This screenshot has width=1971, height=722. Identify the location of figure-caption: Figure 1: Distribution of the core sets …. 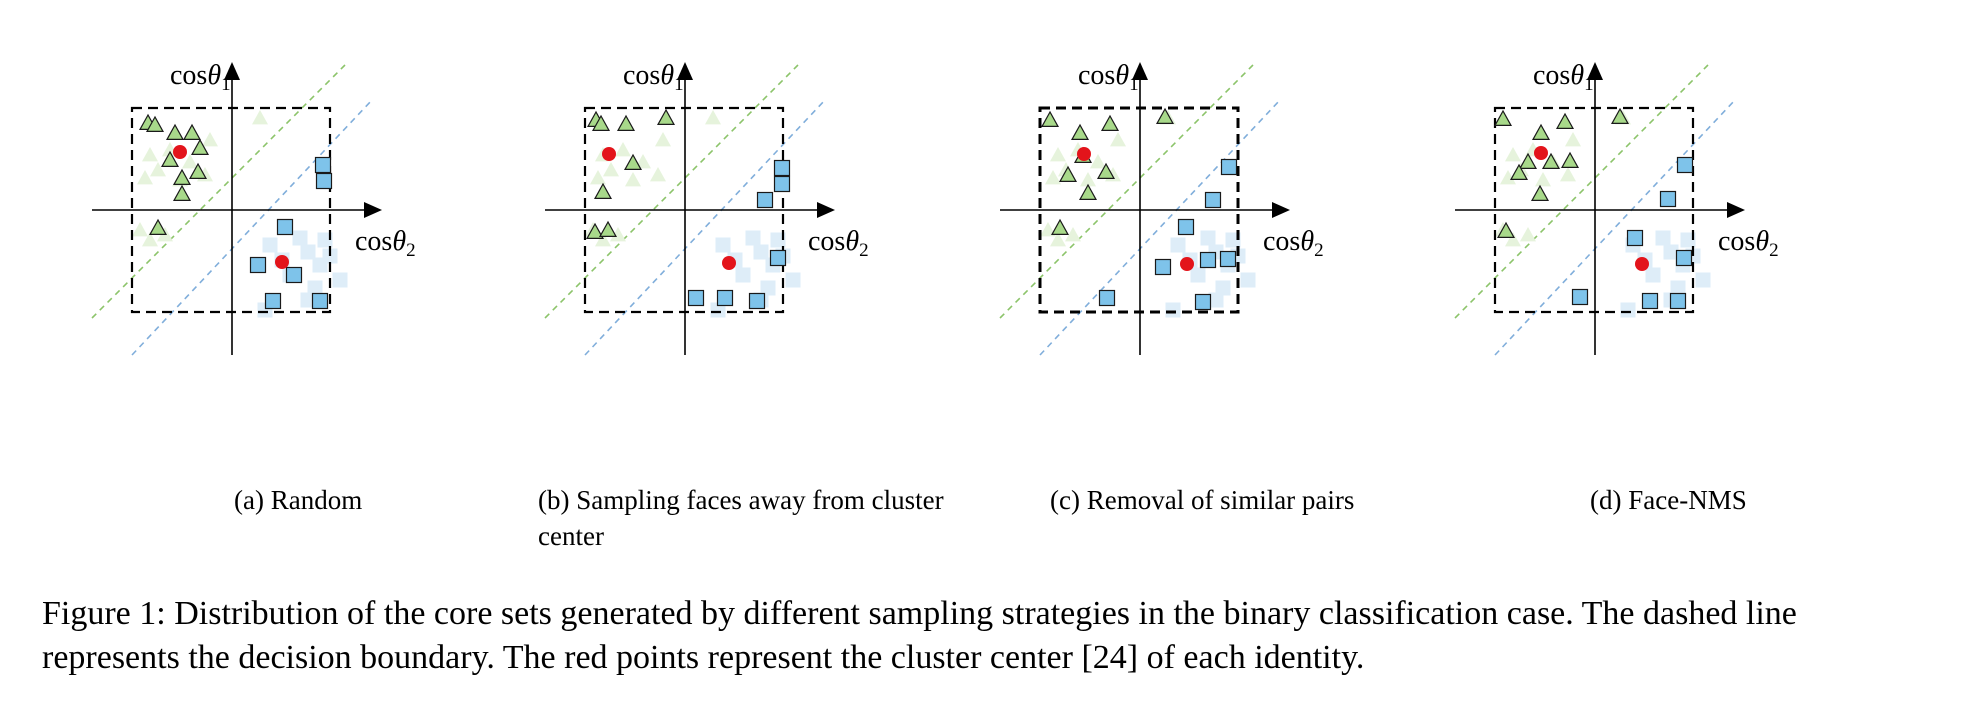
(919, 635).